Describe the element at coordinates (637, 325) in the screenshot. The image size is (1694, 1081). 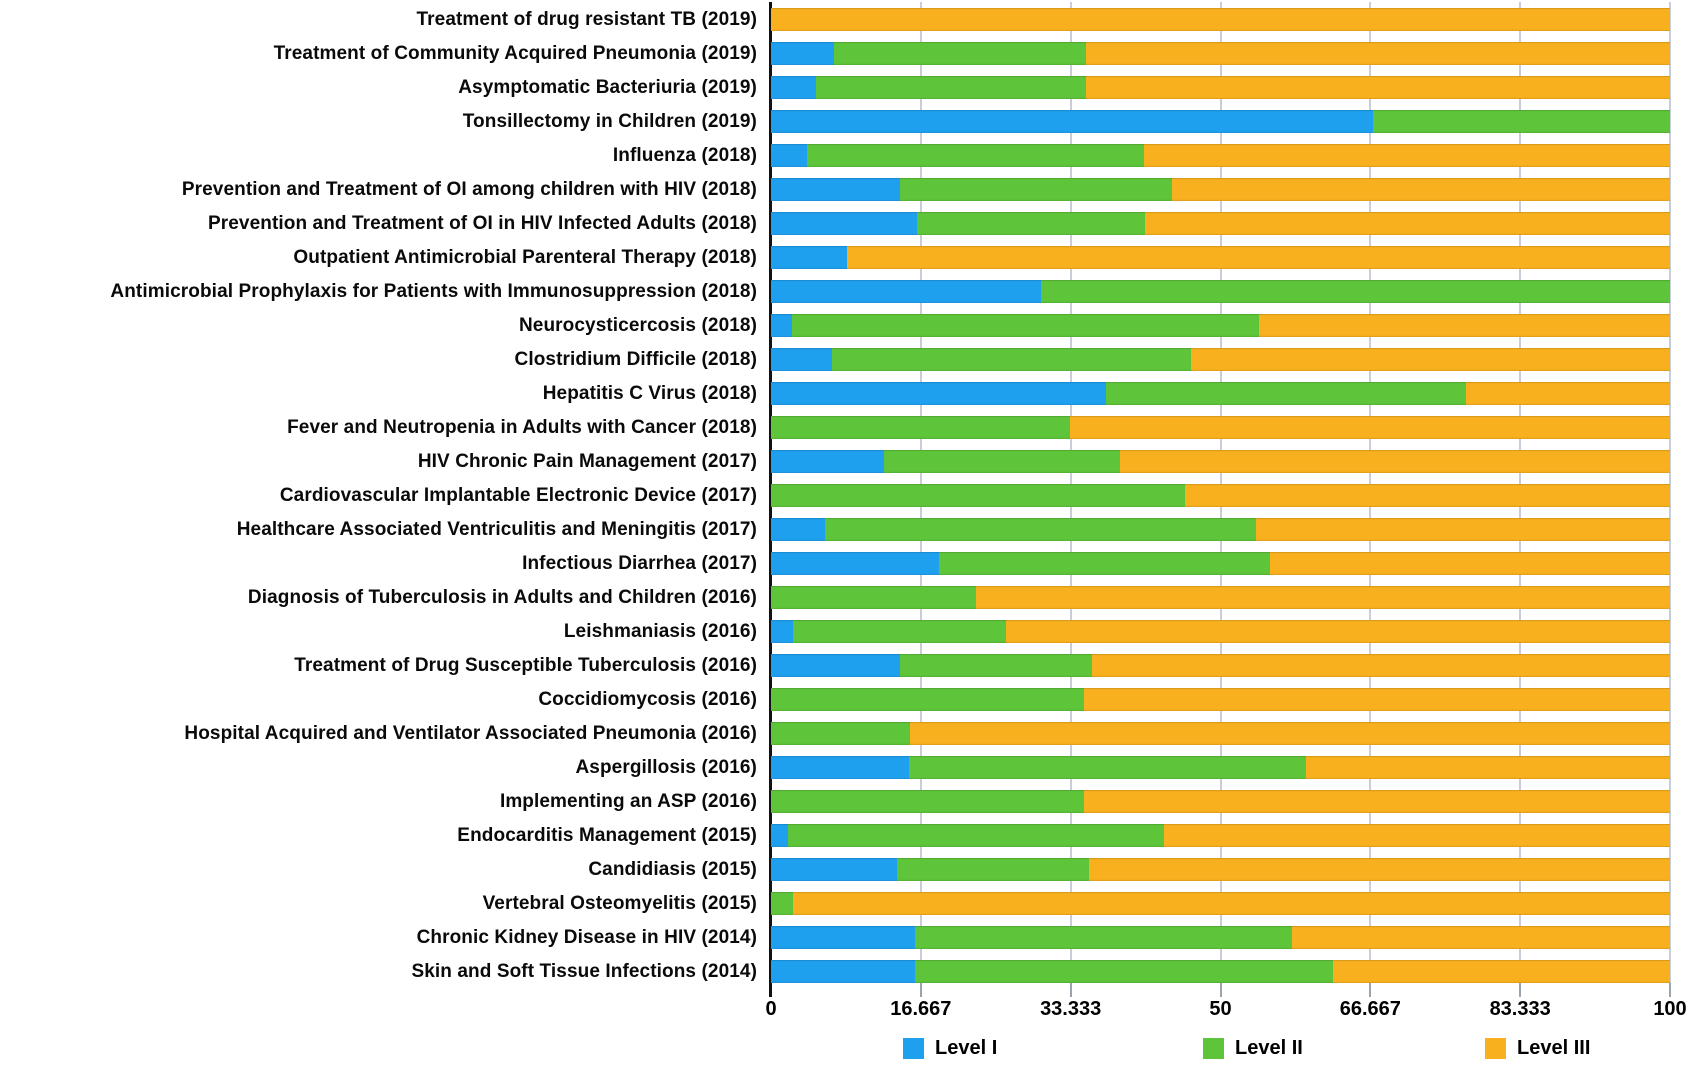
I see `category-label: Neurocysticercosis (2018)` at that location.